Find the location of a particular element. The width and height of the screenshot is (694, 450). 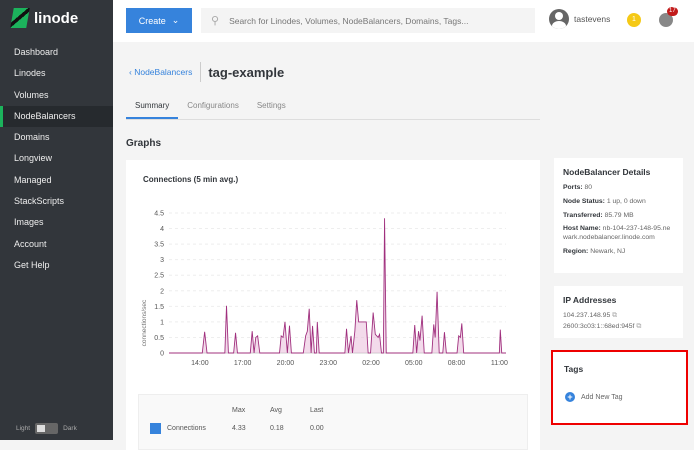

linode-logo-icon is located at coordinates (20, 18).